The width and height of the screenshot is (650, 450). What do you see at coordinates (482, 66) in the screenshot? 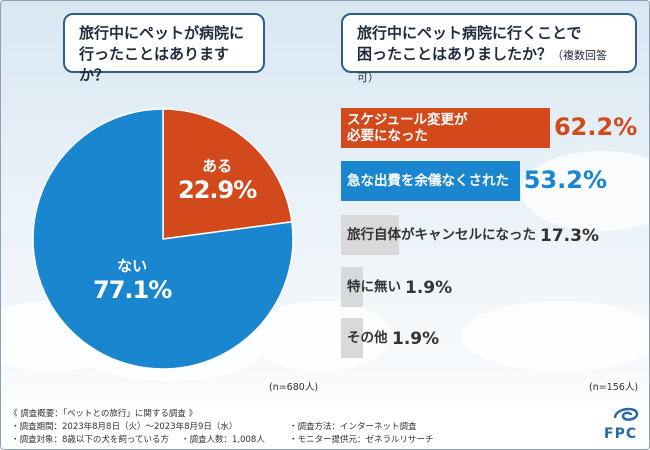
I see `right-question-note: （複数回答可）` at bounding box center [482, 66].